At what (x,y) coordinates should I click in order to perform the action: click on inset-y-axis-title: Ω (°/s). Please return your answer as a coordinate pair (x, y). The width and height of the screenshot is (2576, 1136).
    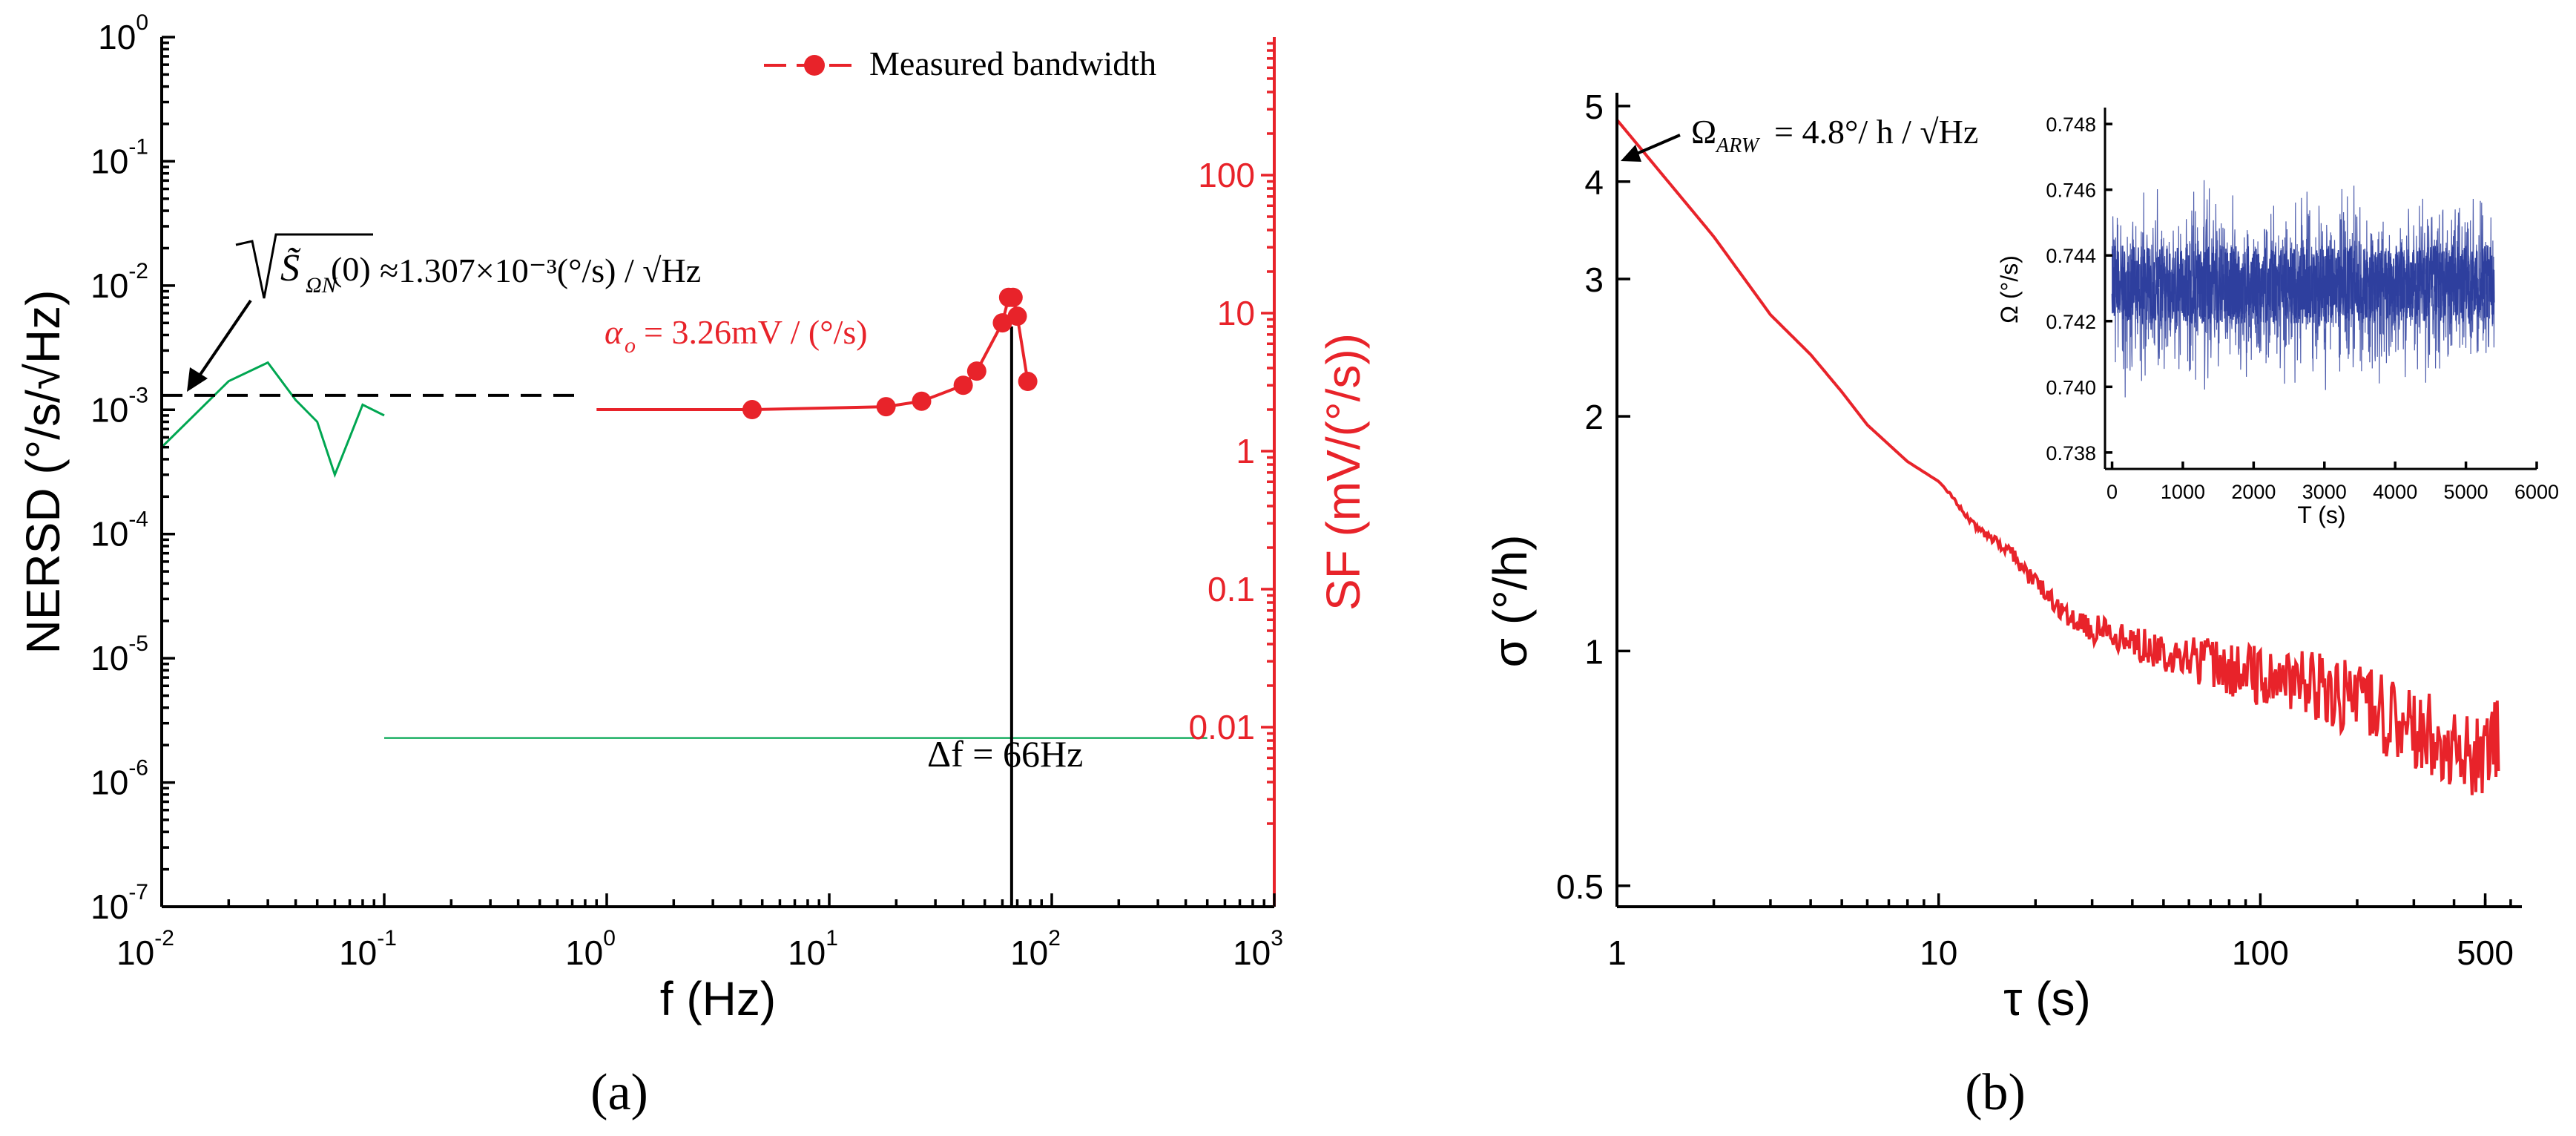
    Looking at the image, I should click on (2010, 289).